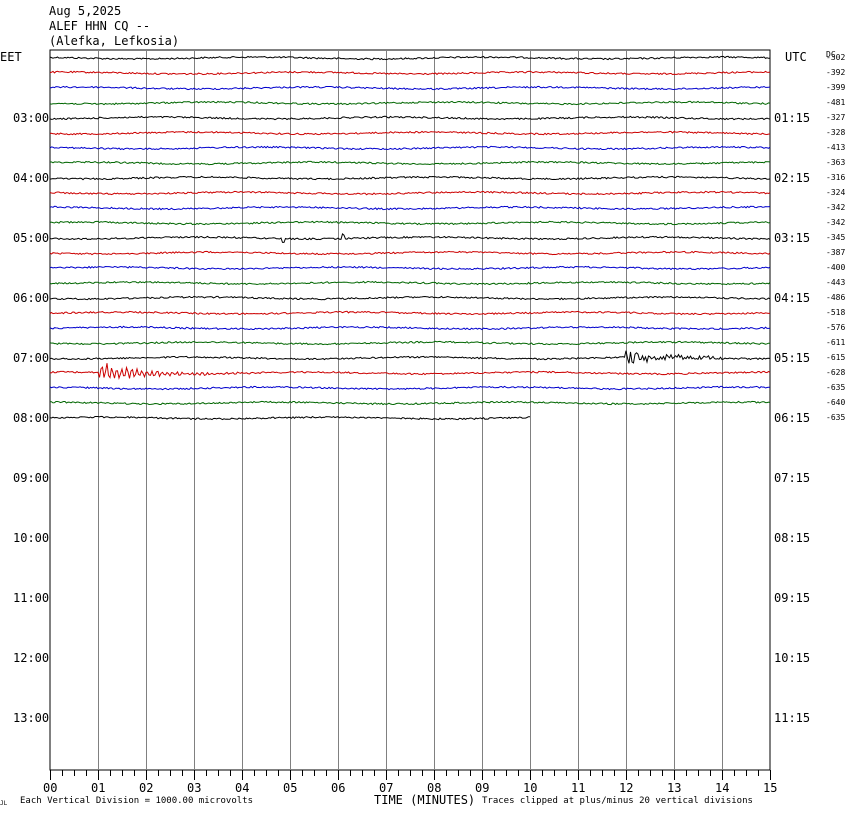  What do you see at coordinates (770, 788) in the screenshot?
I see `x-tick-label: 15` at bounding box center [770, 788].